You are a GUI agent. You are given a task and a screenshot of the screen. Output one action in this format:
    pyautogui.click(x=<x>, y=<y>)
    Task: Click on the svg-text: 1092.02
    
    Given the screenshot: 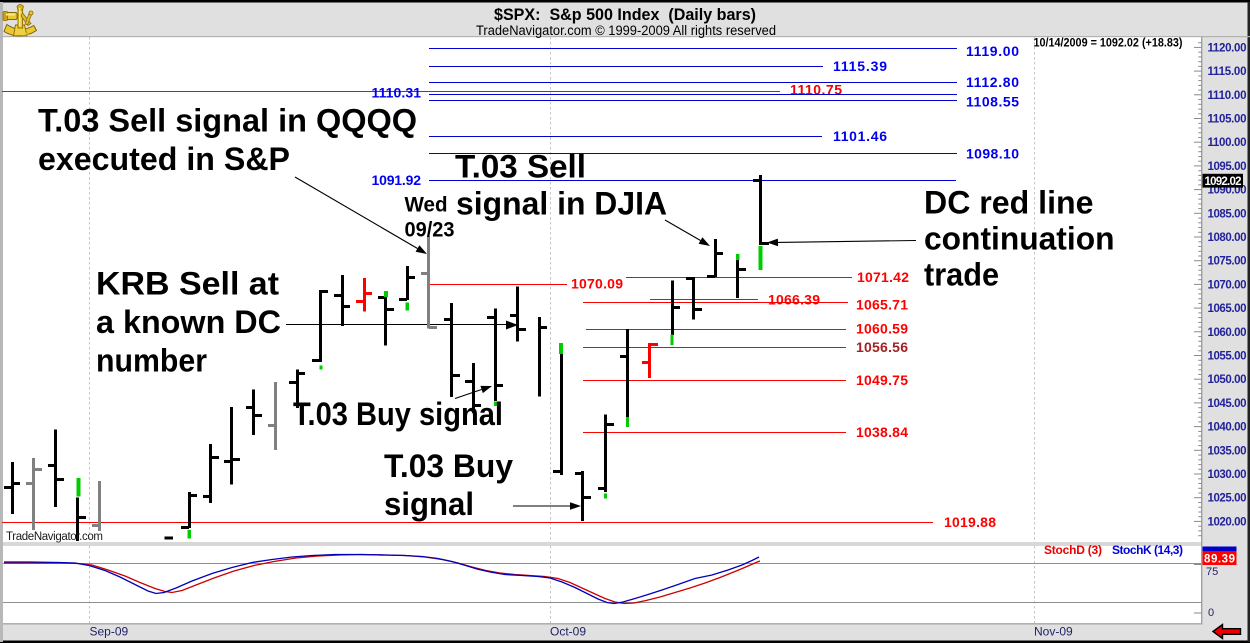 What is the action you would take?
    pyautogui.click(x=1223, y=182)
    